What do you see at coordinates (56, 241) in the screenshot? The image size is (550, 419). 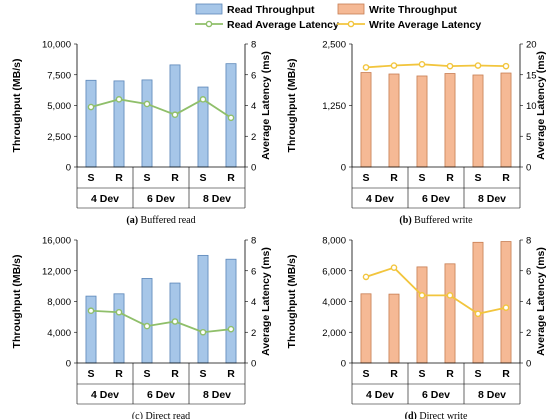 I see `y-tick-label: 16,000` at bounding box center [56, 241].